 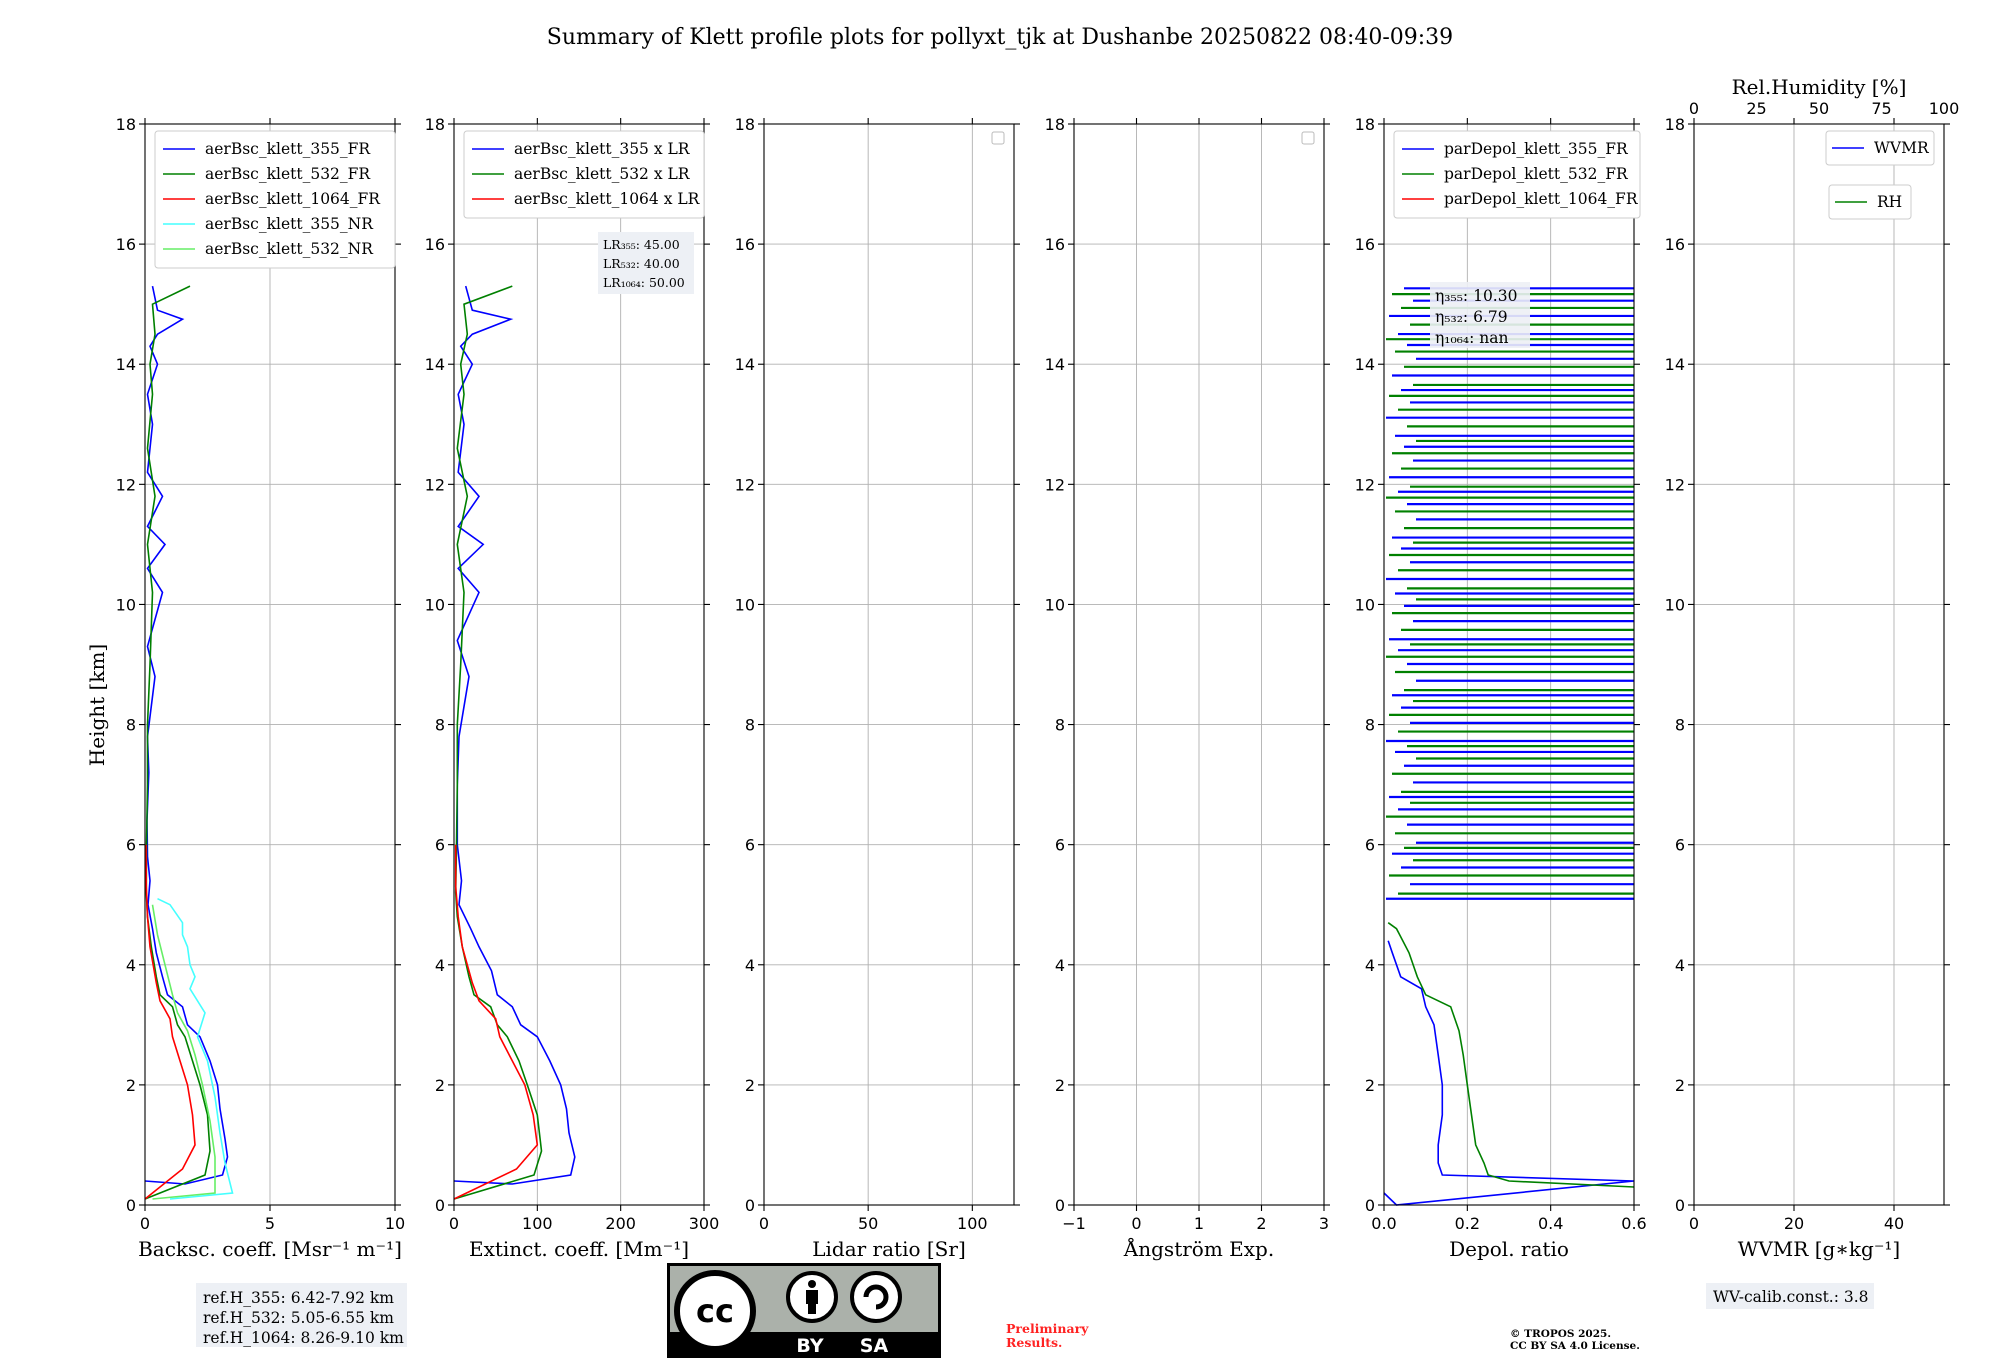 I want to click on y-axis-label: Height [km], so click(x=97, y=705).